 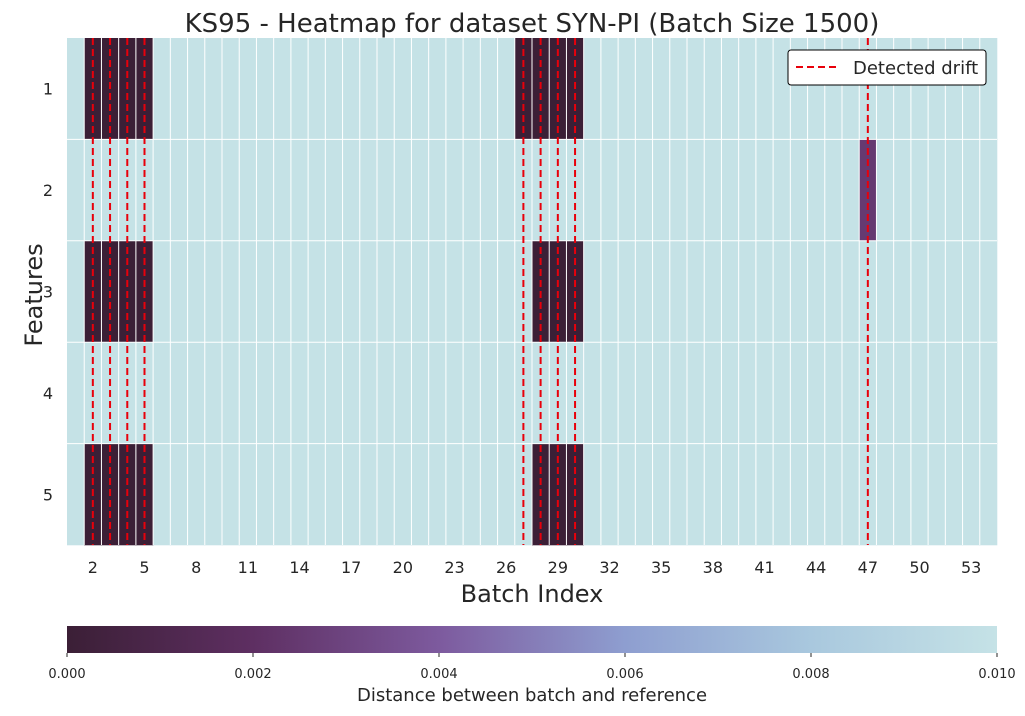 I want to click on legend-box, so click(x=887, y=67).